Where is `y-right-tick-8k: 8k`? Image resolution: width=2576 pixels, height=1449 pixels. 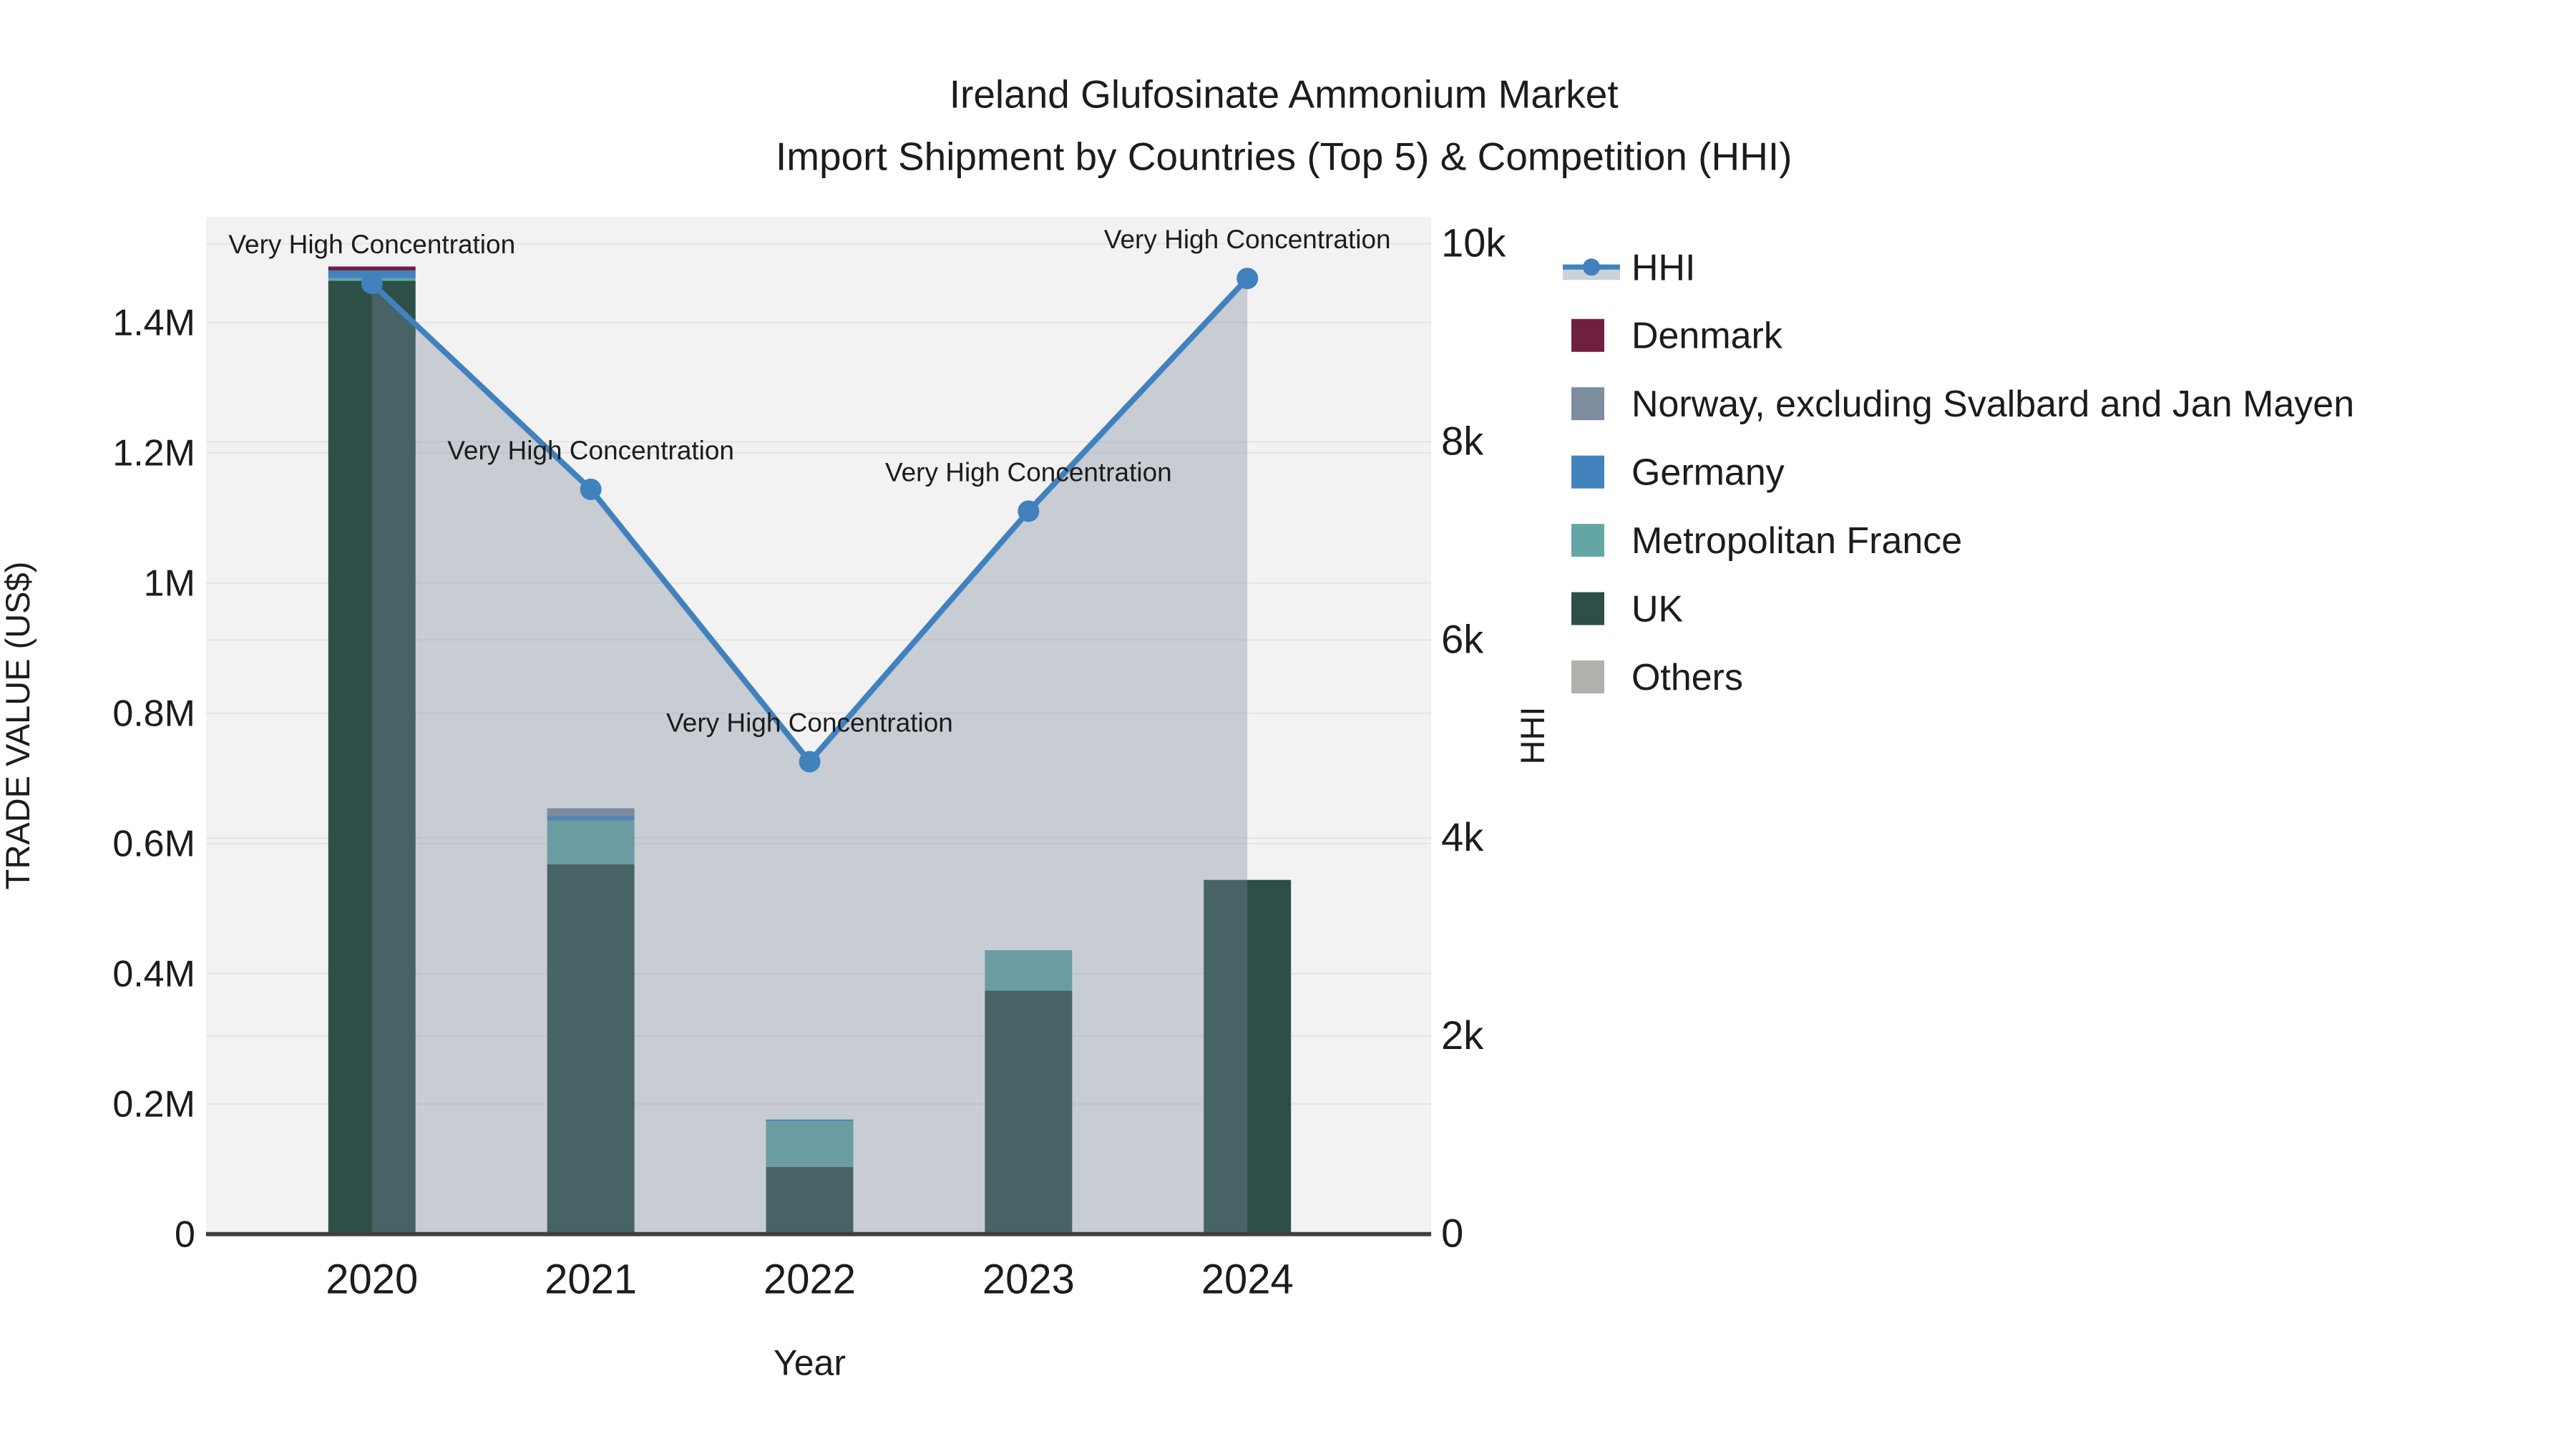 y-right-tick-8k: 8k is located at coordinates (1462, 440).